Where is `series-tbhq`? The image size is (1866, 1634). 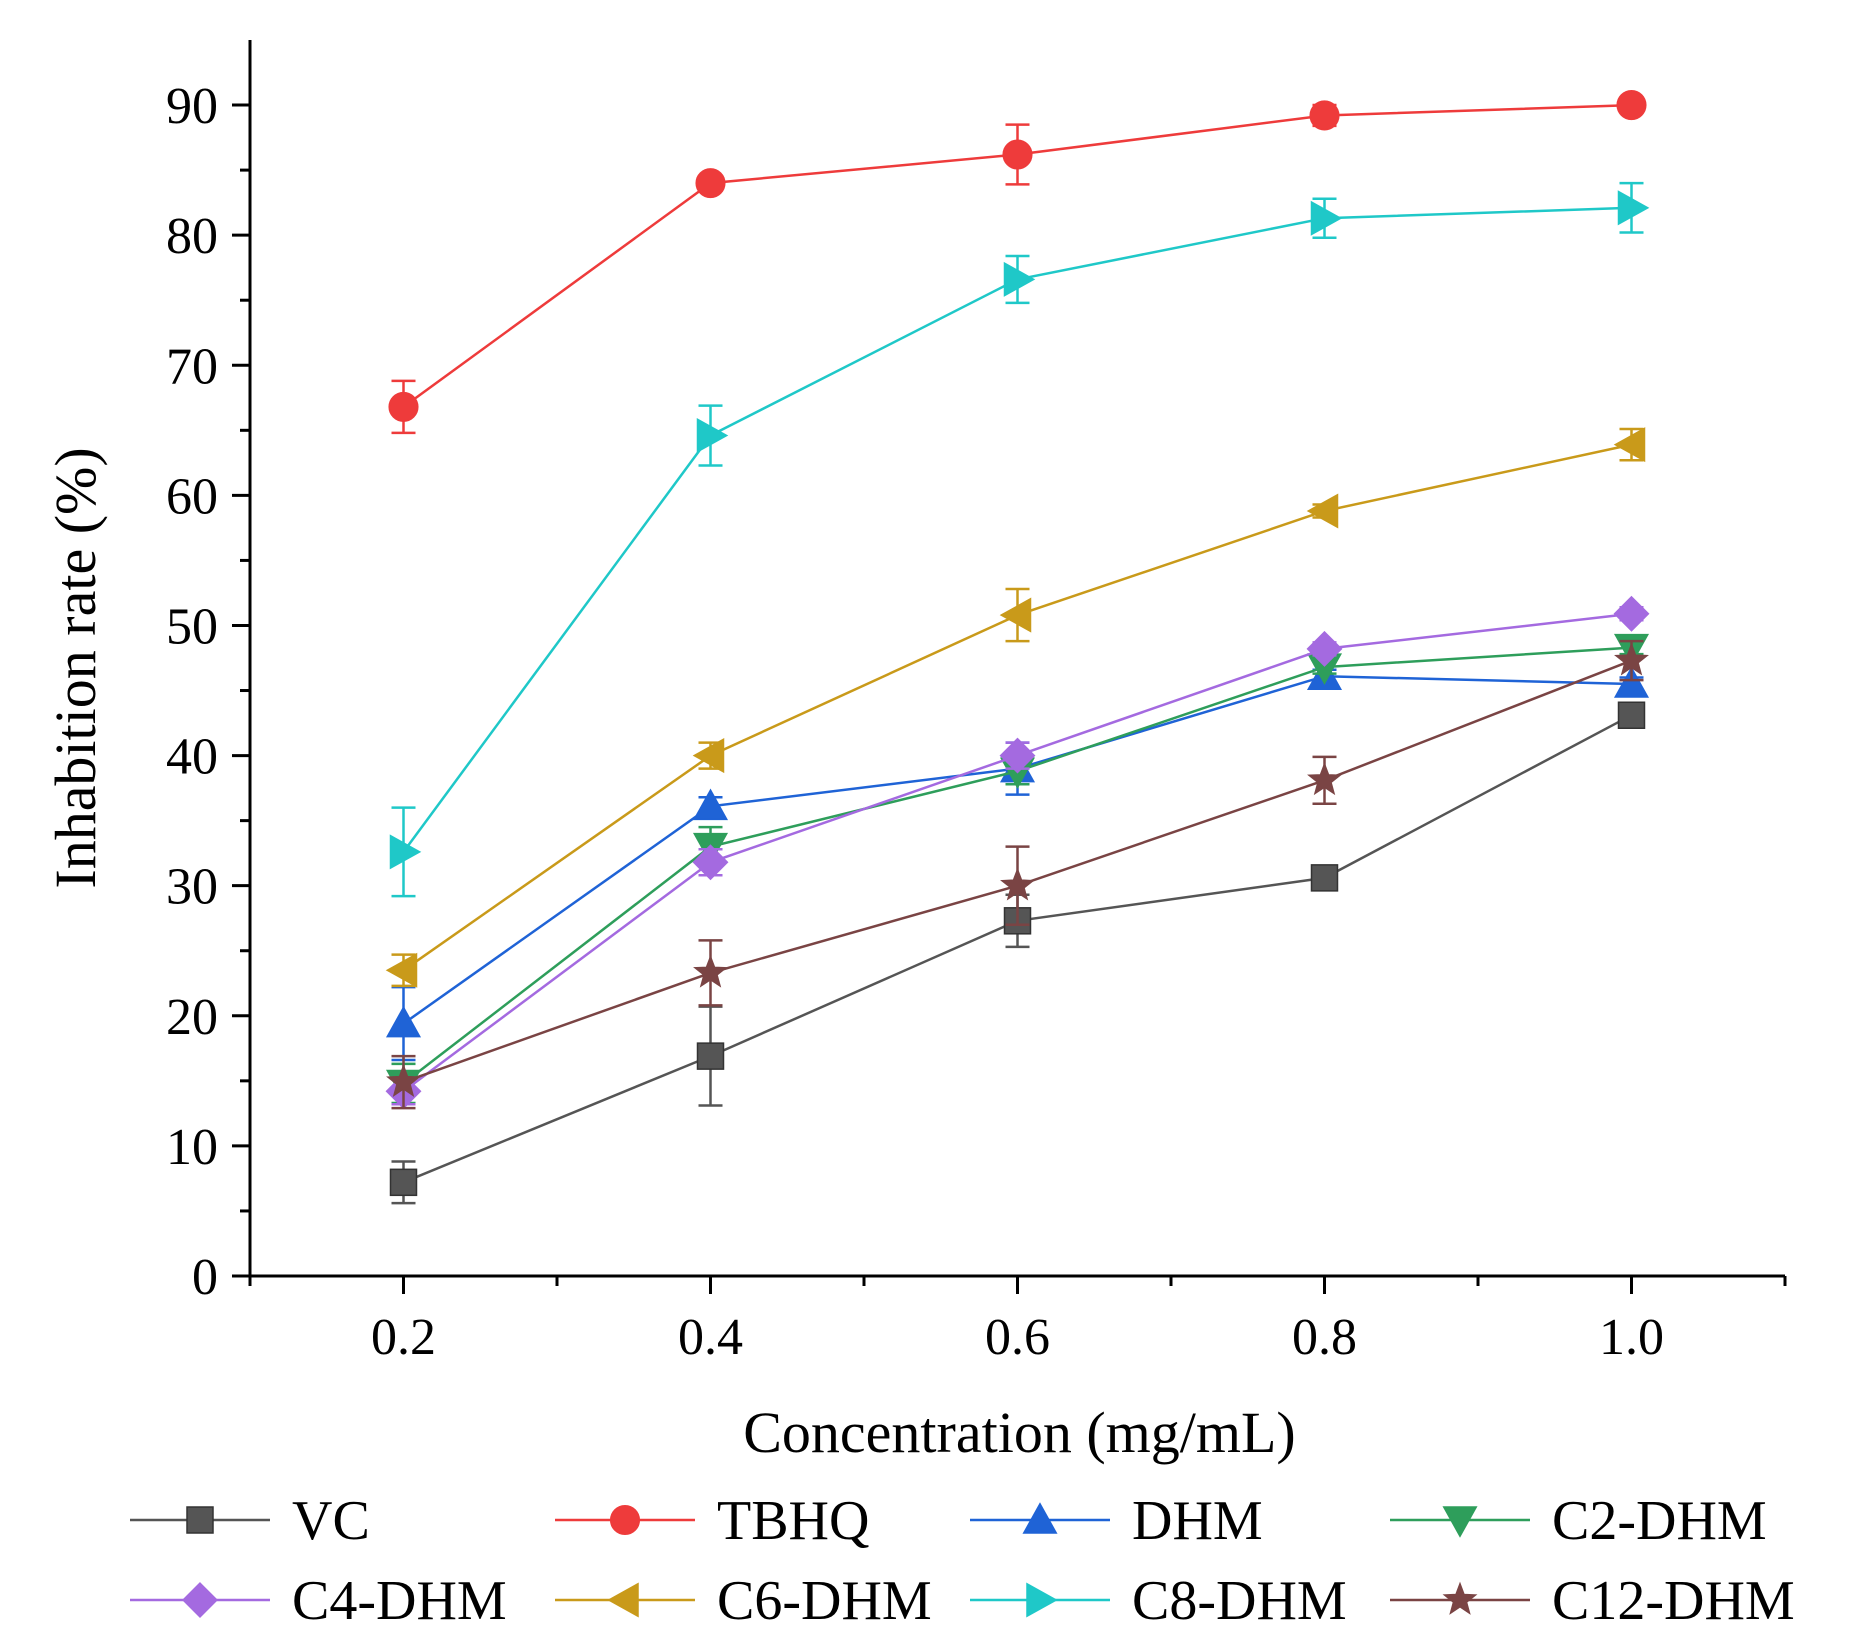
series-tbhq is located at coordinates (1017, 262).